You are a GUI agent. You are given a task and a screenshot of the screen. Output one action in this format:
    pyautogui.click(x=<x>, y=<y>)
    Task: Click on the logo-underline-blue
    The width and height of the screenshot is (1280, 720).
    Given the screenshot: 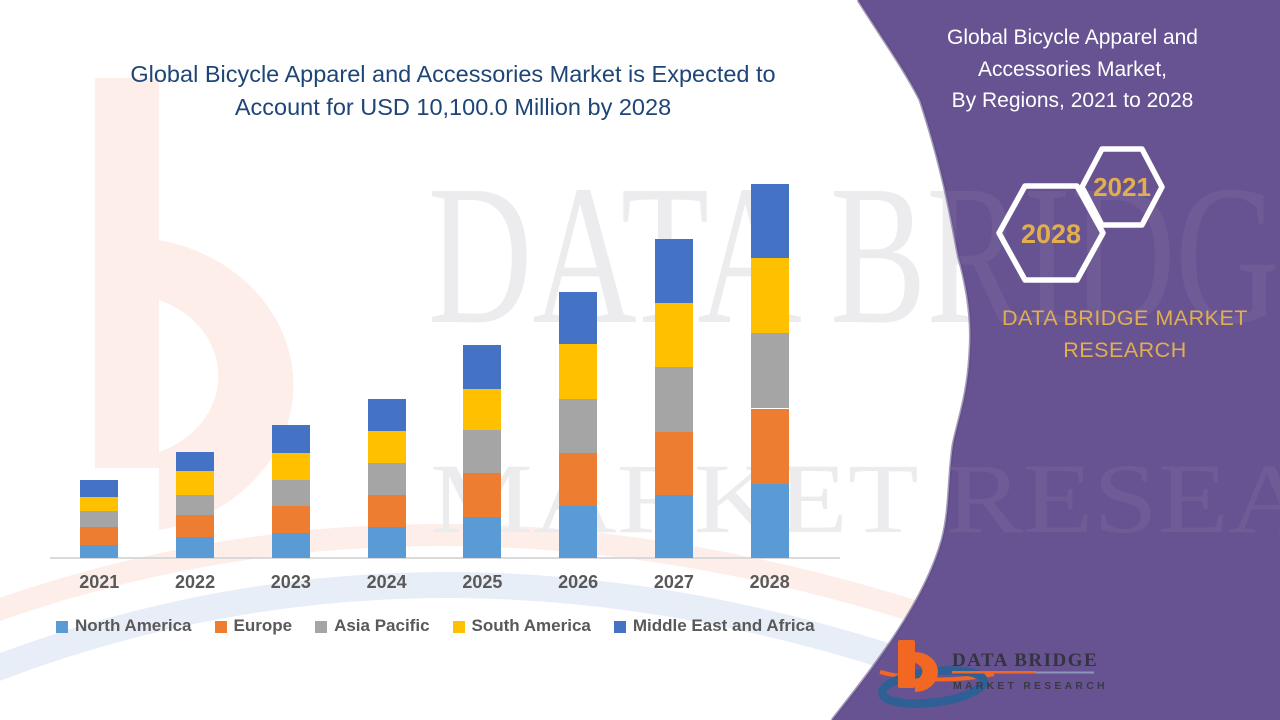 What is the action you would take?
    pyautogui.click(x=1065, y=672)
    